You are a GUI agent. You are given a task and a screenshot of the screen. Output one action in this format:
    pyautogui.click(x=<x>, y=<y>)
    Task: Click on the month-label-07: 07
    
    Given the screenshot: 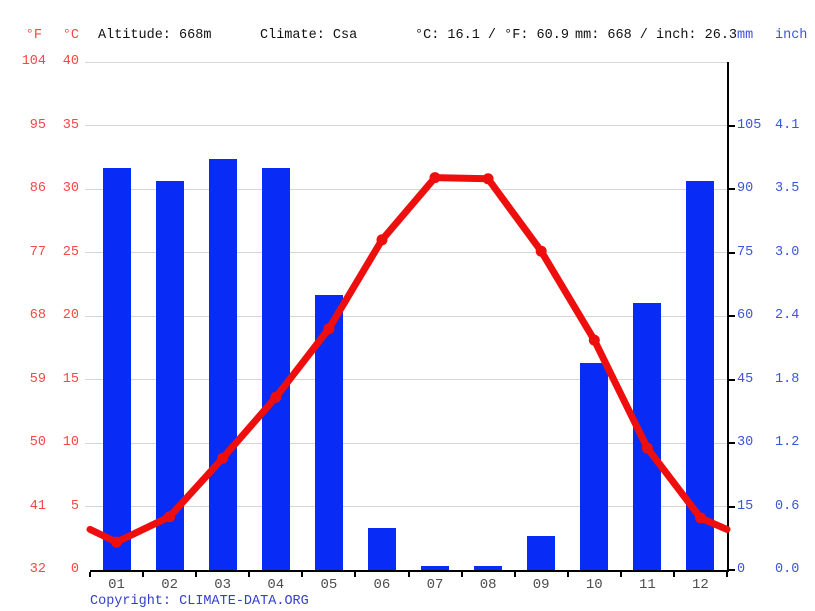 What is the action you would take?
    pyautogui.click(x=435, y=585)
    